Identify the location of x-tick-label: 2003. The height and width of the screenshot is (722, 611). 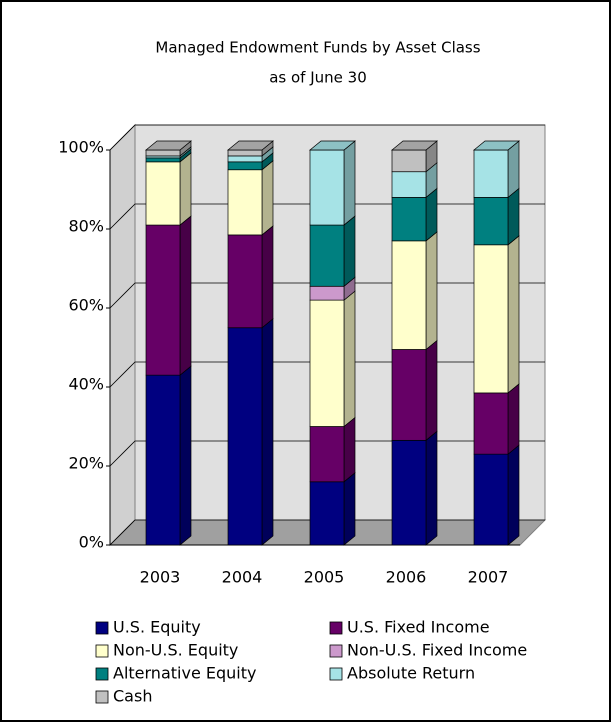
(160, 577).